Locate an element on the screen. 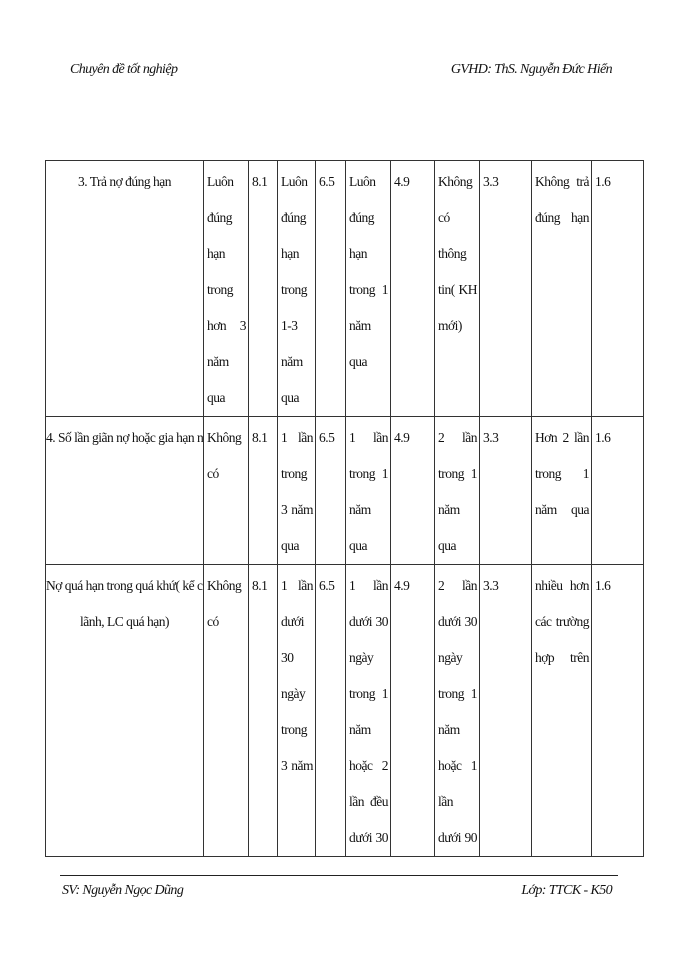  level-description-cell: Không có is located at coordinates (226, 490).